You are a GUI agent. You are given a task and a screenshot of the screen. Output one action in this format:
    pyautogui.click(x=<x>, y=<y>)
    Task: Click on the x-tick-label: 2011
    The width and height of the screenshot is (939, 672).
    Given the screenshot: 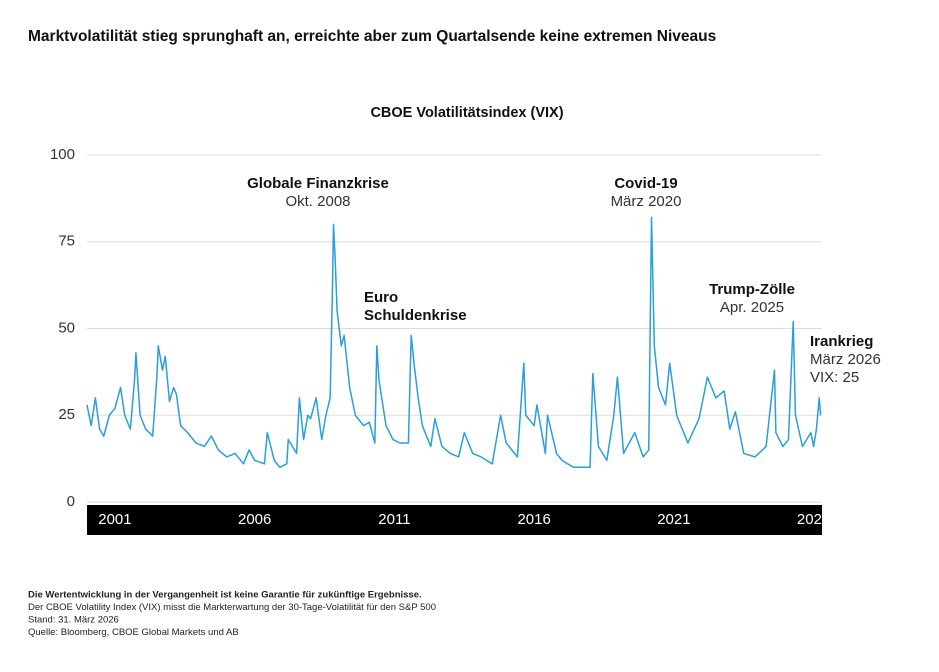 What is the action you would take?
    pyautogui.click(x=394, y=519)
    